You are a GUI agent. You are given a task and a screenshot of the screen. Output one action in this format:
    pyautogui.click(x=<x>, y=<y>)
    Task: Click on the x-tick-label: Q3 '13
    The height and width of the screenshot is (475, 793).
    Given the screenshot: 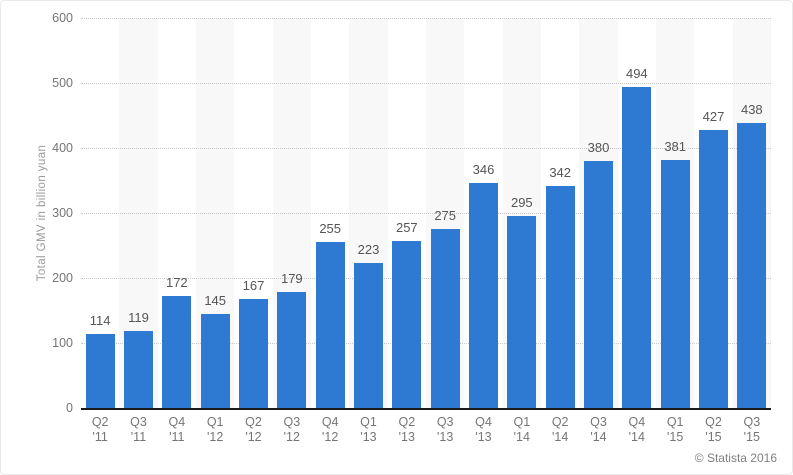 What is the action you would take?
    pyautogui.click(x=445, y=429)
    